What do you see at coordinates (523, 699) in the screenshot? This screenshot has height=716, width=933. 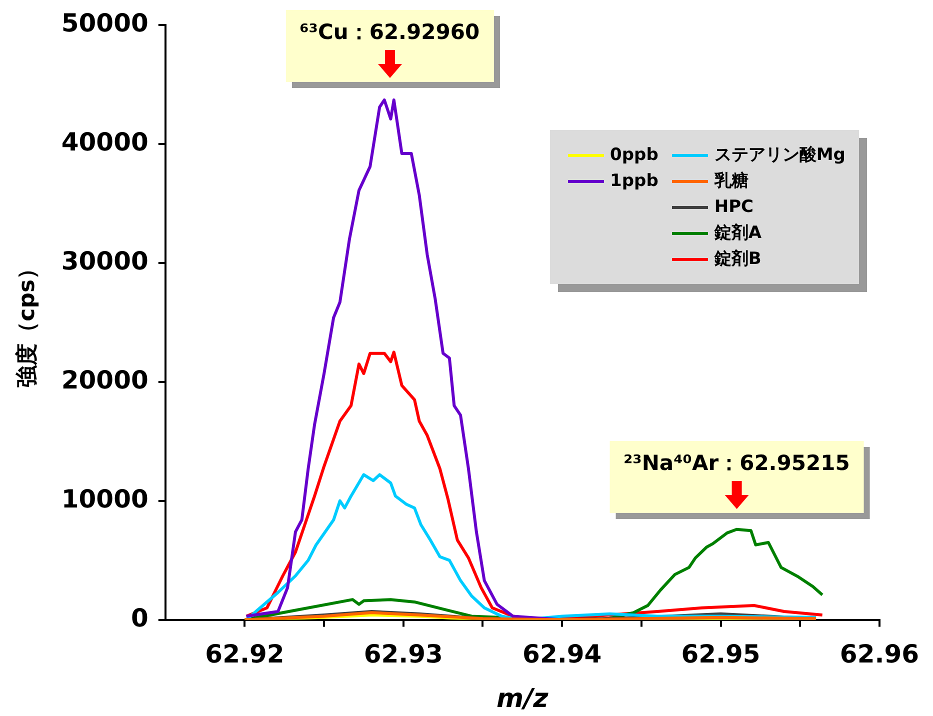 I see `x-axis-title: m/z` at bounding box center [523, 699].